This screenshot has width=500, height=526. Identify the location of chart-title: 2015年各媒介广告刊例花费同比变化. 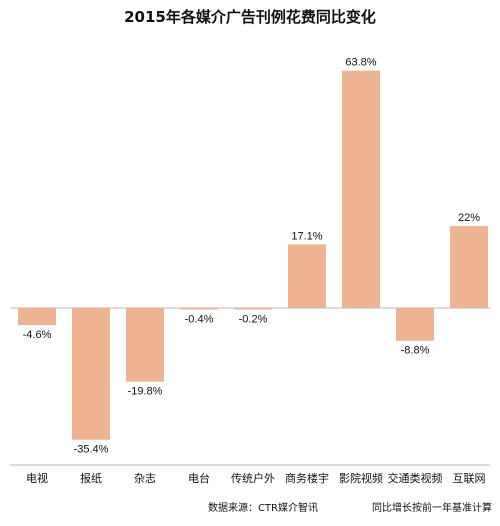
(250, 17).